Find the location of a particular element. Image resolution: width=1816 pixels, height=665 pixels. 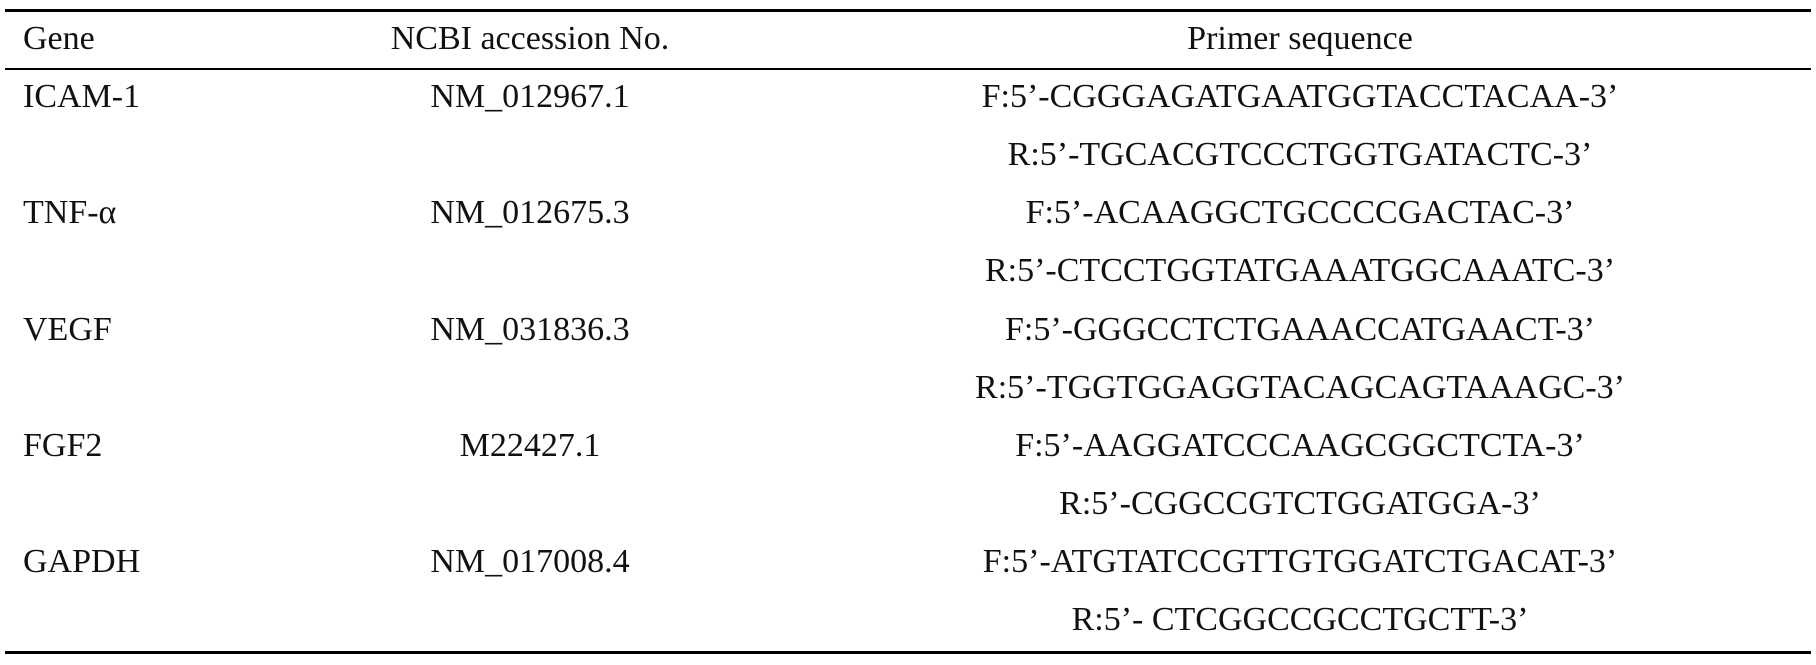

row-forward-primer-fgf2: F:5’-AAGGATCCCAAGCGGCTCTA-3’ is located at coordinates (1300, 445).